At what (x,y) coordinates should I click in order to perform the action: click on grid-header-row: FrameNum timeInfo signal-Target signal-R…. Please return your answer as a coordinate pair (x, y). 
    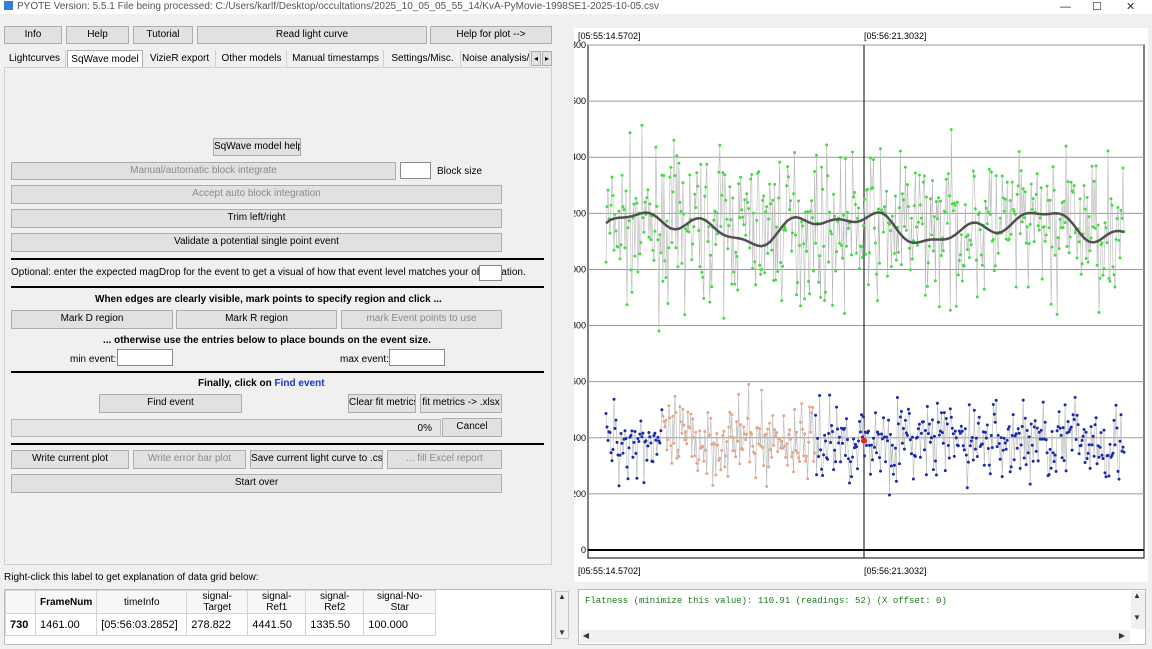
    Looking at the image, I should click on (221, 602).